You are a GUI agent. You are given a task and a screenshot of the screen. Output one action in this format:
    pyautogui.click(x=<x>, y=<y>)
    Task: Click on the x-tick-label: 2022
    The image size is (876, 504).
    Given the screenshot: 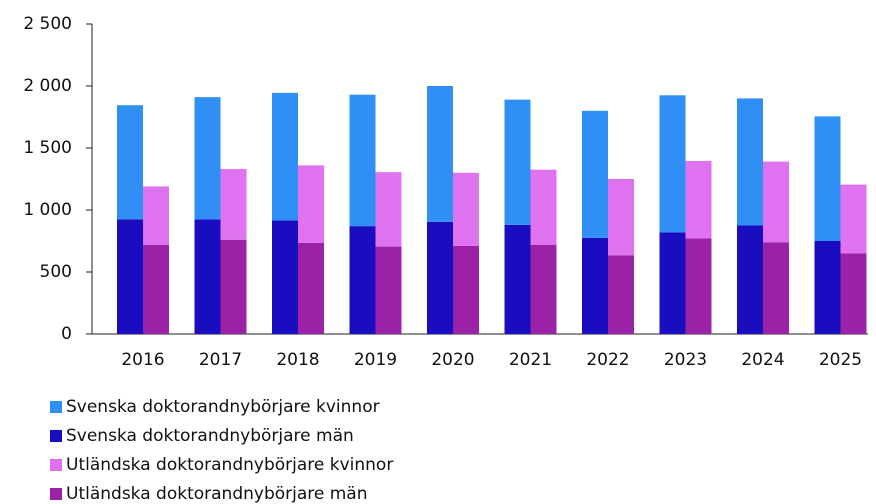 What is the action you would take?
    pyautogui.click(x=607, y=360)
    